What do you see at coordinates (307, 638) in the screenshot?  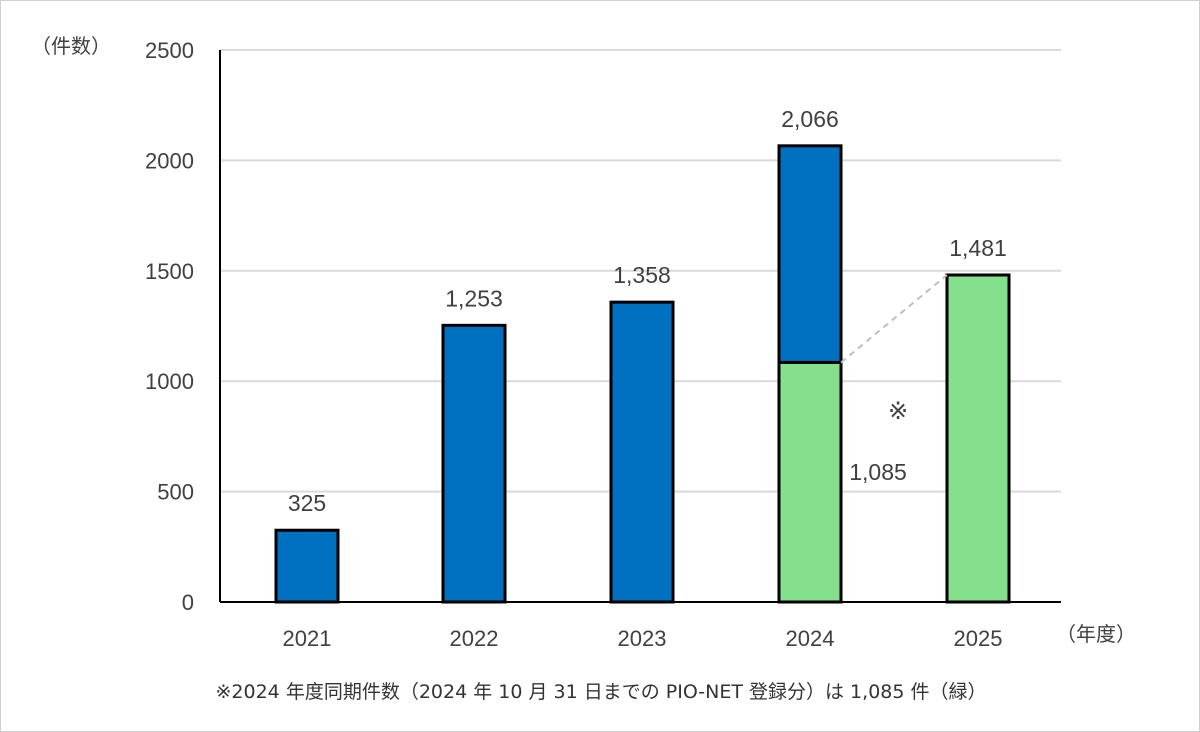 I see `x-tick-label: 2021` at bounding box center [307, 638].